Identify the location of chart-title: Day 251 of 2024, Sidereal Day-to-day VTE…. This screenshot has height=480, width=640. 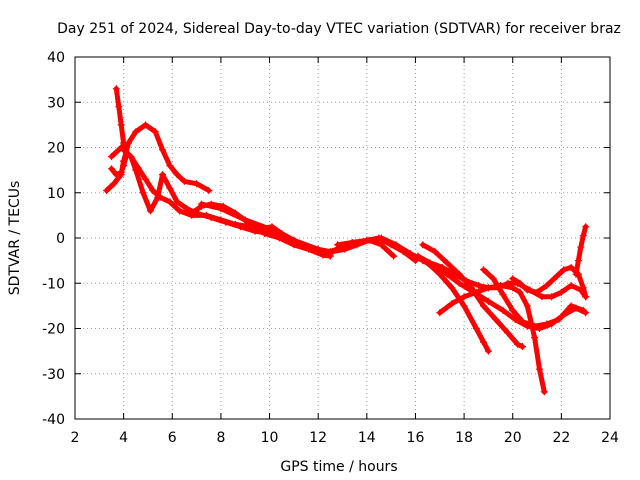
(339, 29).